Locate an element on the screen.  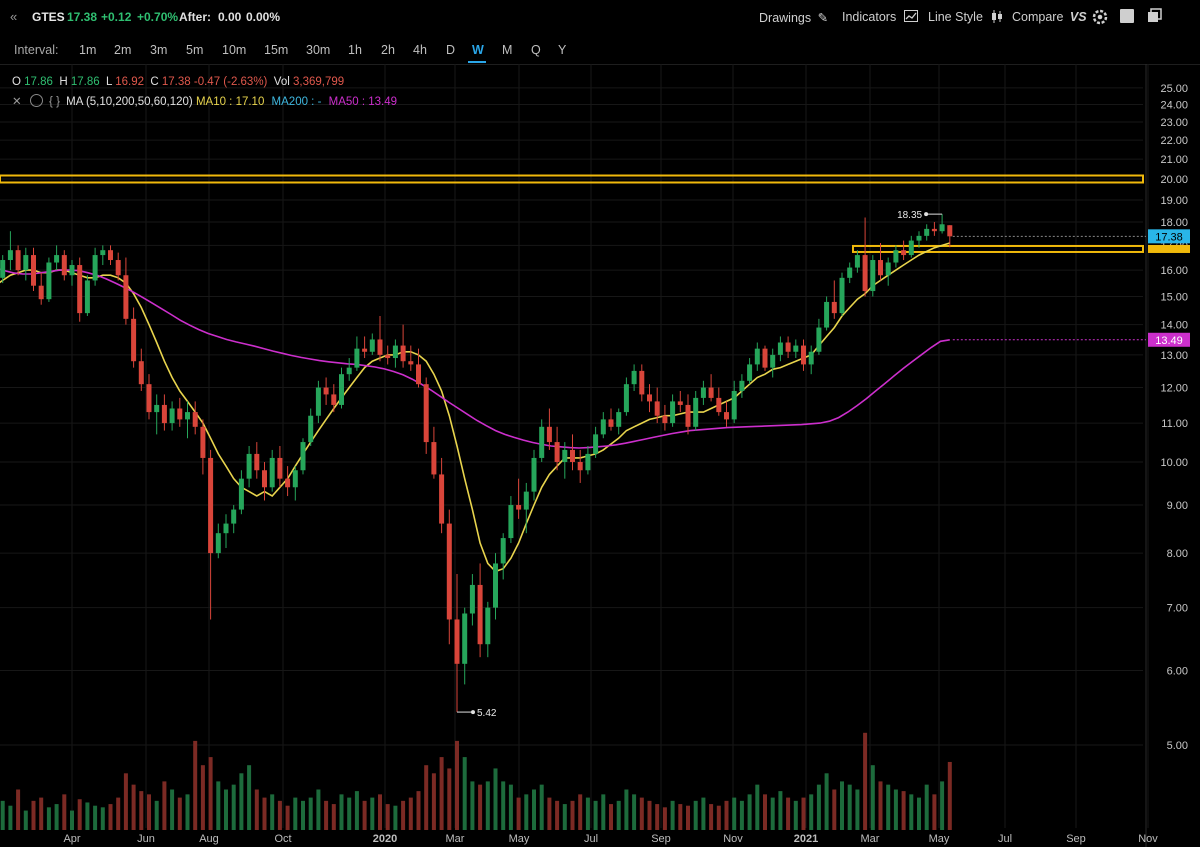
support-level-line is located at coordinates (998, 248).